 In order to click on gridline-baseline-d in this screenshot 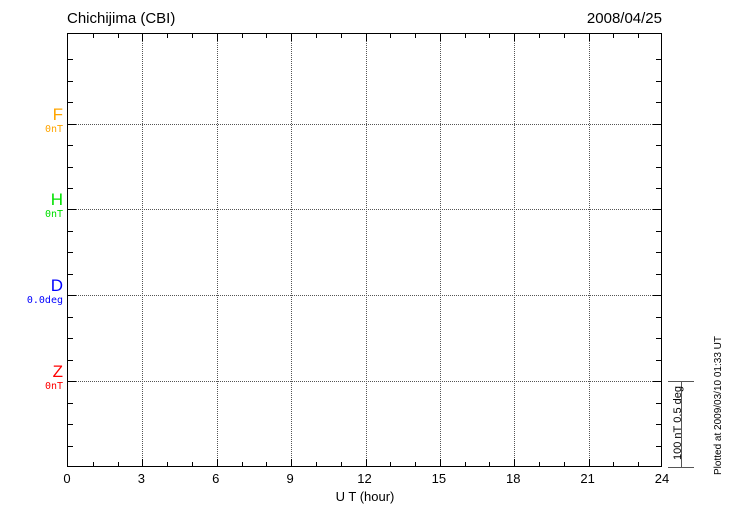, I will do `click(364, 295)`.